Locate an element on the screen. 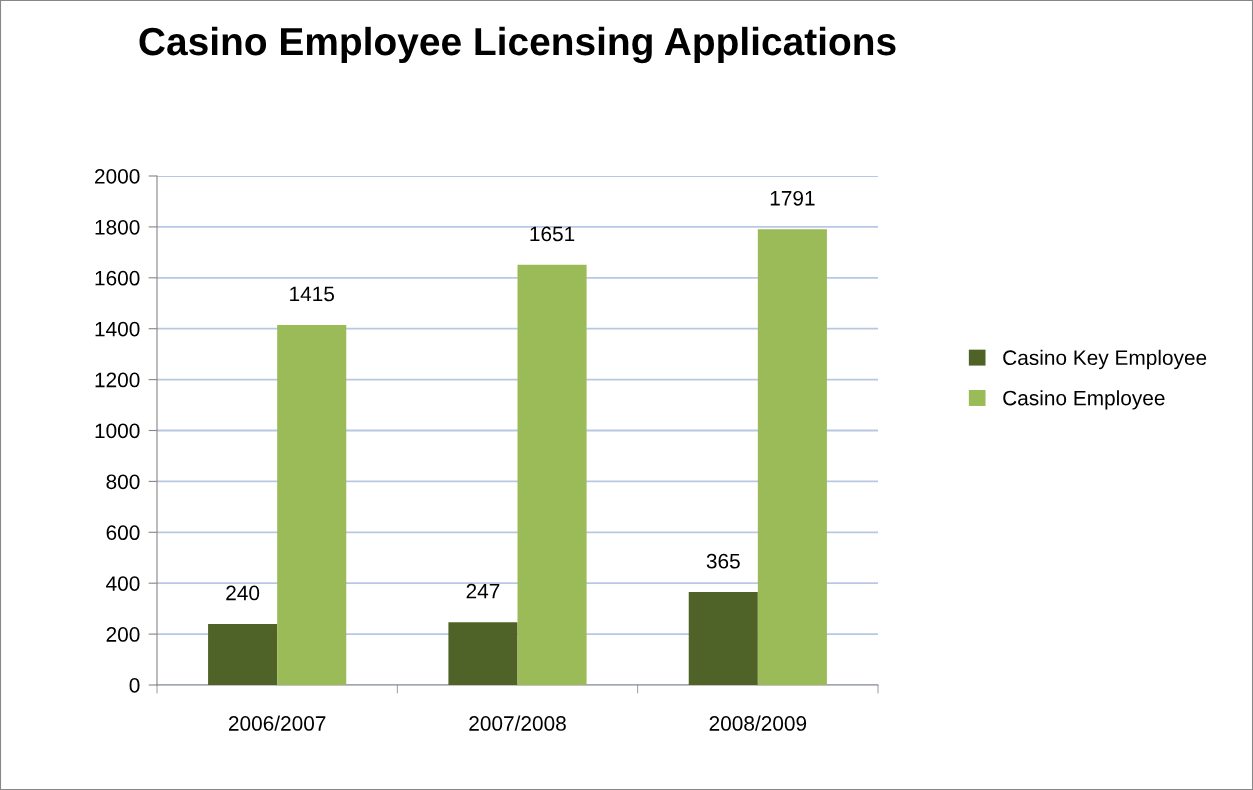 The width and height of the screenshot is (1253, 790). data-label: 1791 is located at coordinates (792, 198).